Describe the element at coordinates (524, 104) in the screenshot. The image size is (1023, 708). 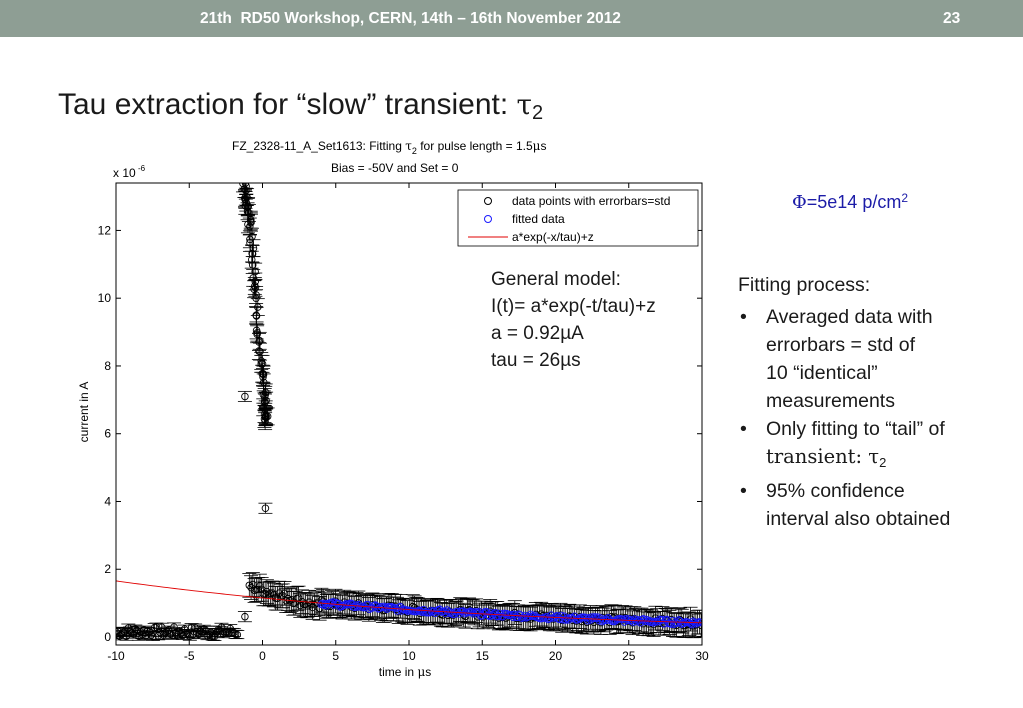
I see `slide-title-tau: τ` at that location.